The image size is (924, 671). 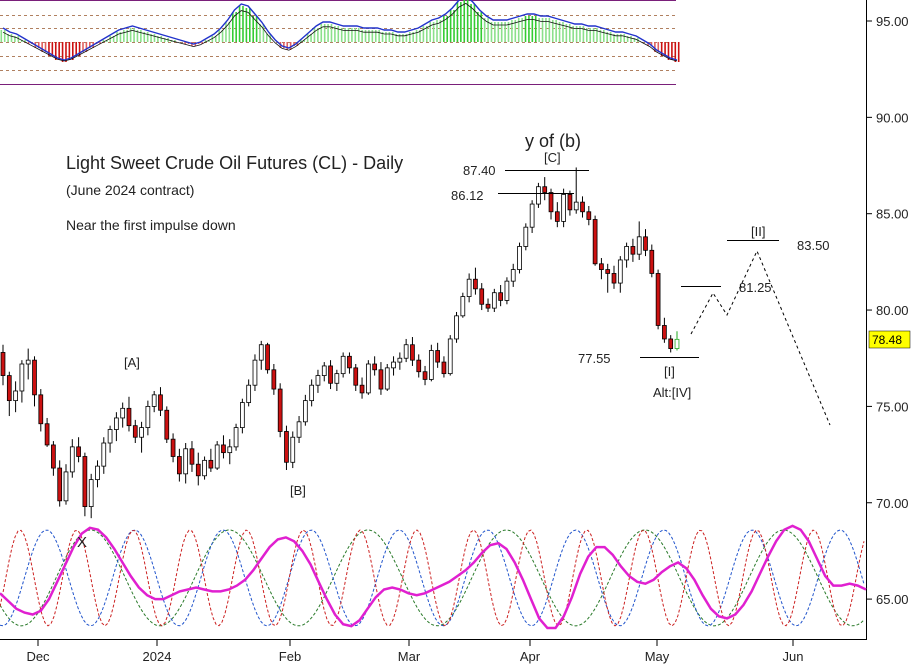 What do you see at coordinates (552, 157) in the screenshot?
I see `wave-label-C: [C]` at bounding box center [552, 157].